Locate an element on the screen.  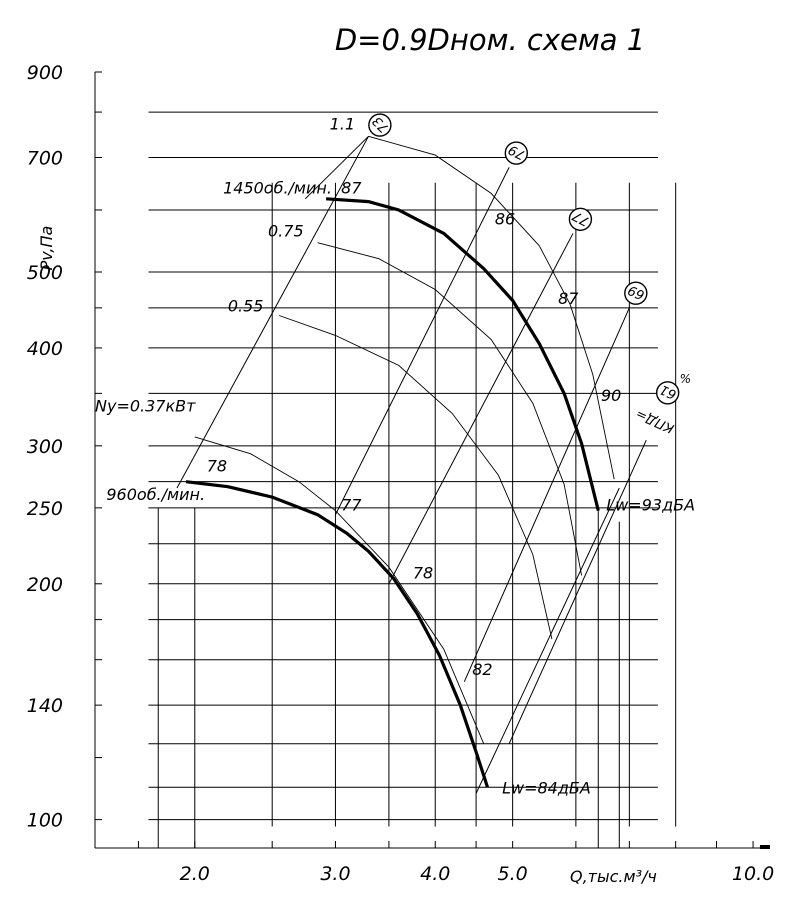
efficiency-label: 79 is located at coordinates (517, 151).